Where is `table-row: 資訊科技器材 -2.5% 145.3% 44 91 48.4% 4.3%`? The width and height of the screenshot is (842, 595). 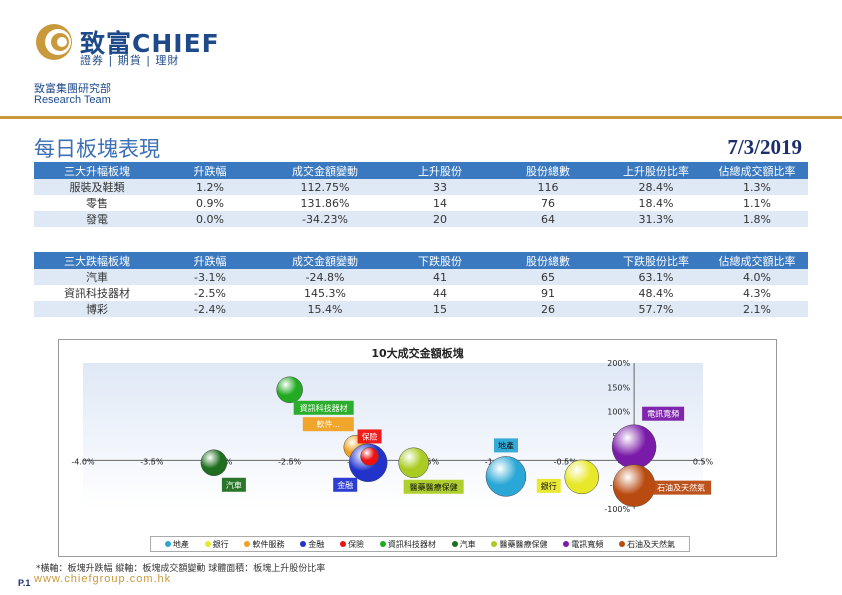
table-row: 資訊科技器材 -2.5% 145.3% 44 91 48.4% 4.3% is located at coordinates (421, 293).